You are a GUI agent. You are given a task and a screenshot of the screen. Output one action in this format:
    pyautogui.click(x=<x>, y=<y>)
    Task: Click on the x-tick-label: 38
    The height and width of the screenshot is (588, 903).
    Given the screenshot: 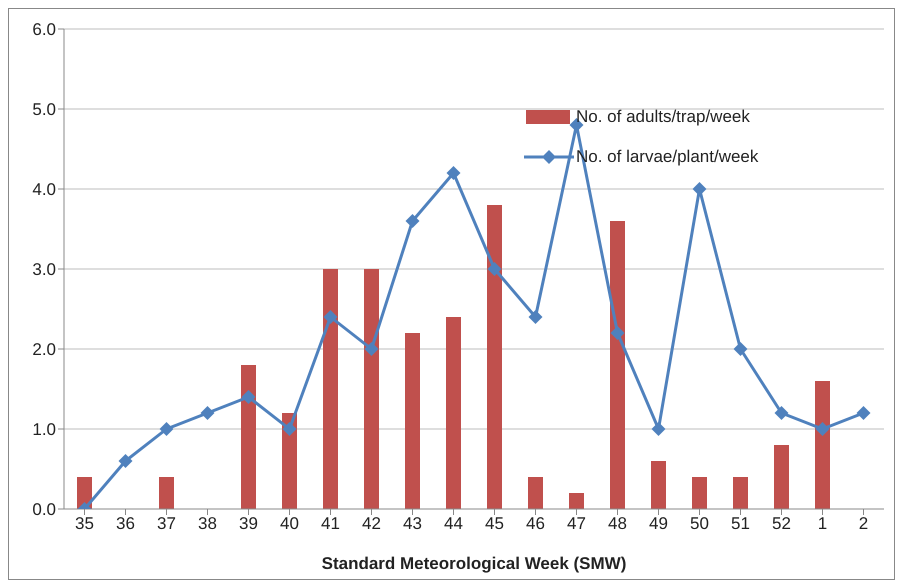 What is the action you would take?
    pyautogui.click(x=207, y=524)
    